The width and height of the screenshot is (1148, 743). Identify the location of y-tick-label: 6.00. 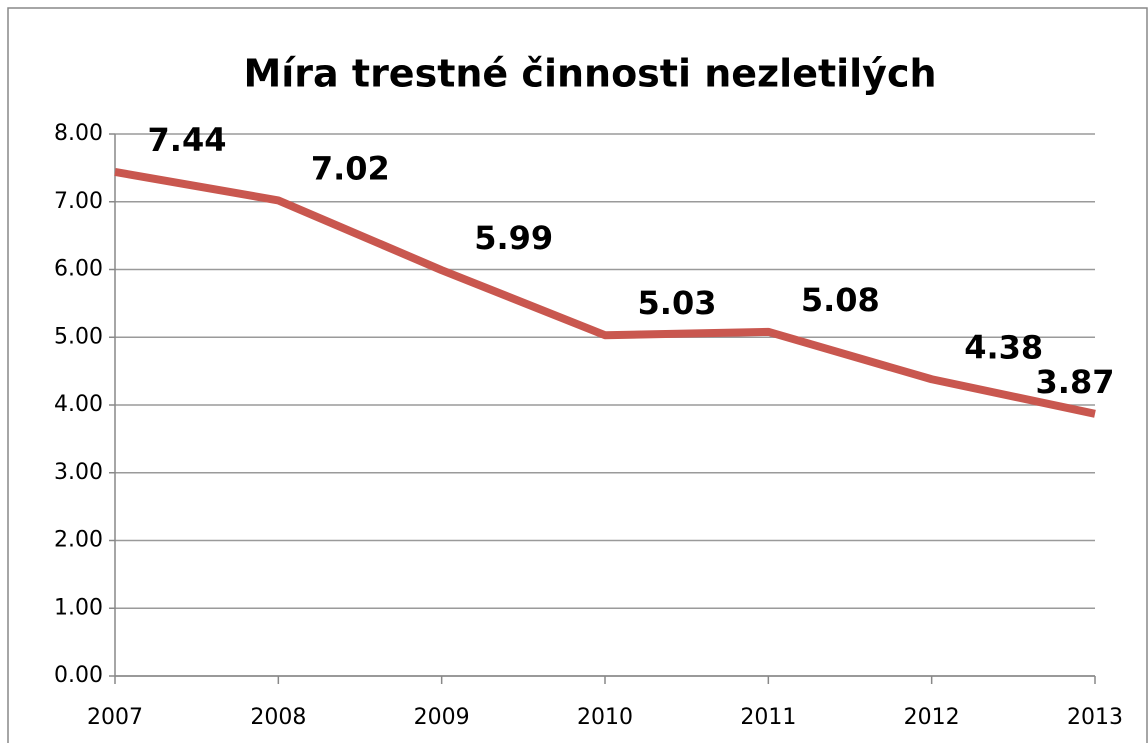
(78, 269).